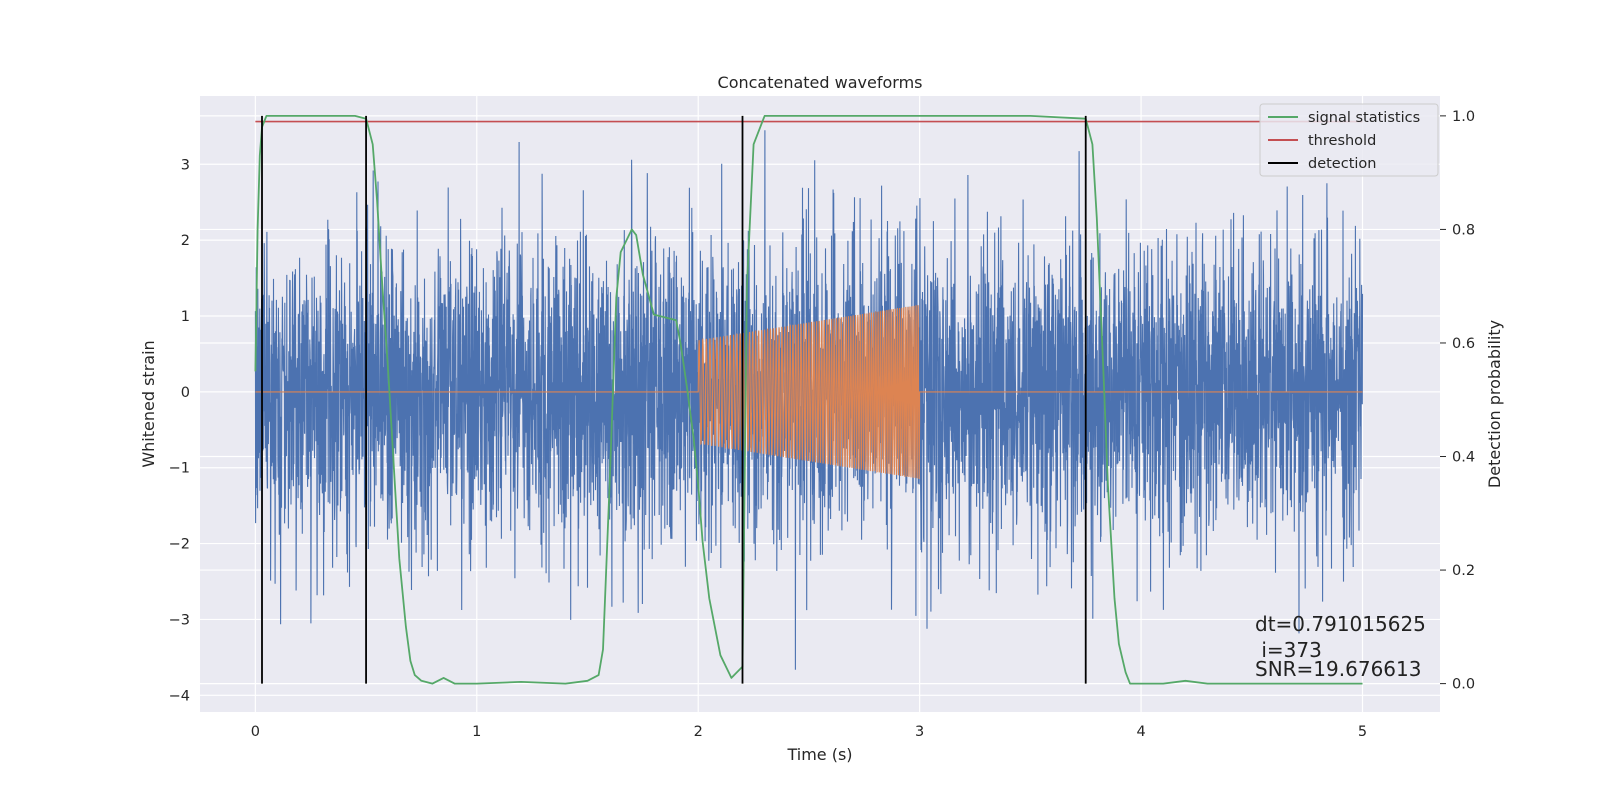  I want to click on legend: signal statistics threshold detection, so click(1349, 140).